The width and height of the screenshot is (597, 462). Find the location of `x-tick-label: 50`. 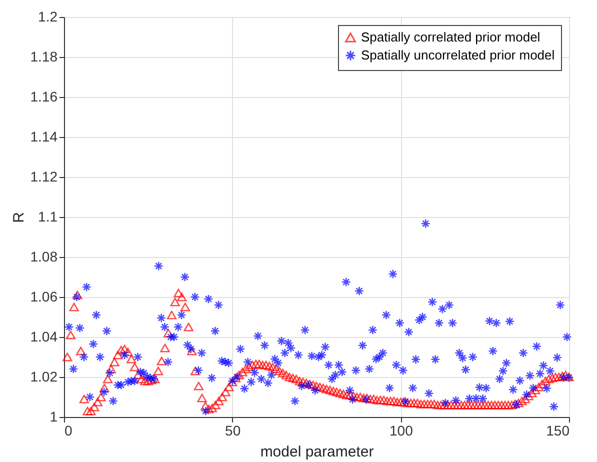

x-tick-label: 50 is located at coordinates (233, 430).